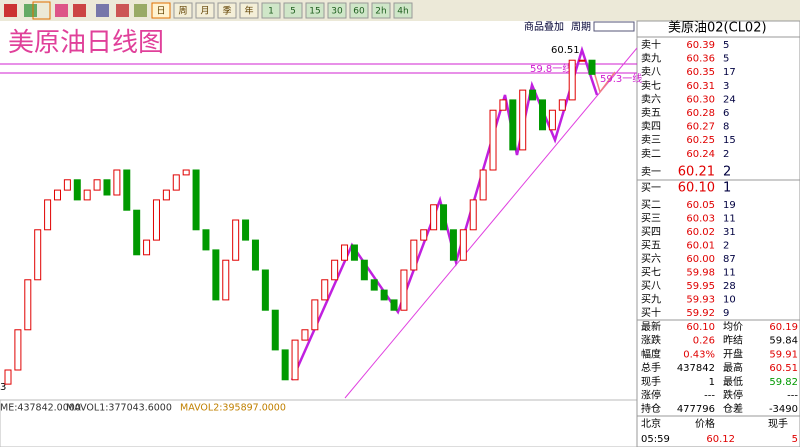 This screenshot has width=800, height=447. What do you see at coordinates (700, 259) in the screenshot?
I see `book-price: 60.00` at bounding box center [700, 259].